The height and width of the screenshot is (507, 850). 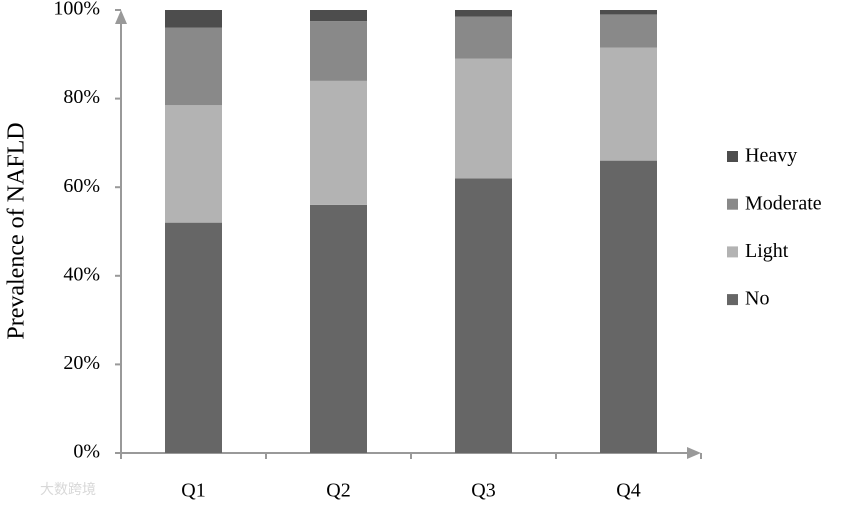 I want to click on y-tick-label: 60%, so click(x=81, y=186).